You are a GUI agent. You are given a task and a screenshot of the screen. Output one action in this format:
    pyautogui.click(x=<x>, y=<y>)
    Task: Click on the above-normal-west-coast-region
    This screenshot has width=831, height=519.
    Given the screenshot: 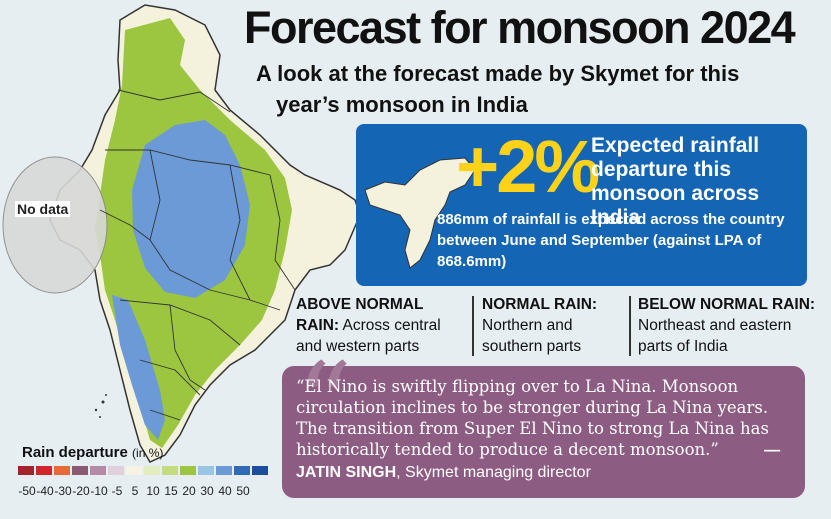 What is the action you would take?
    pyautogui.click(x=138, y=367)
    